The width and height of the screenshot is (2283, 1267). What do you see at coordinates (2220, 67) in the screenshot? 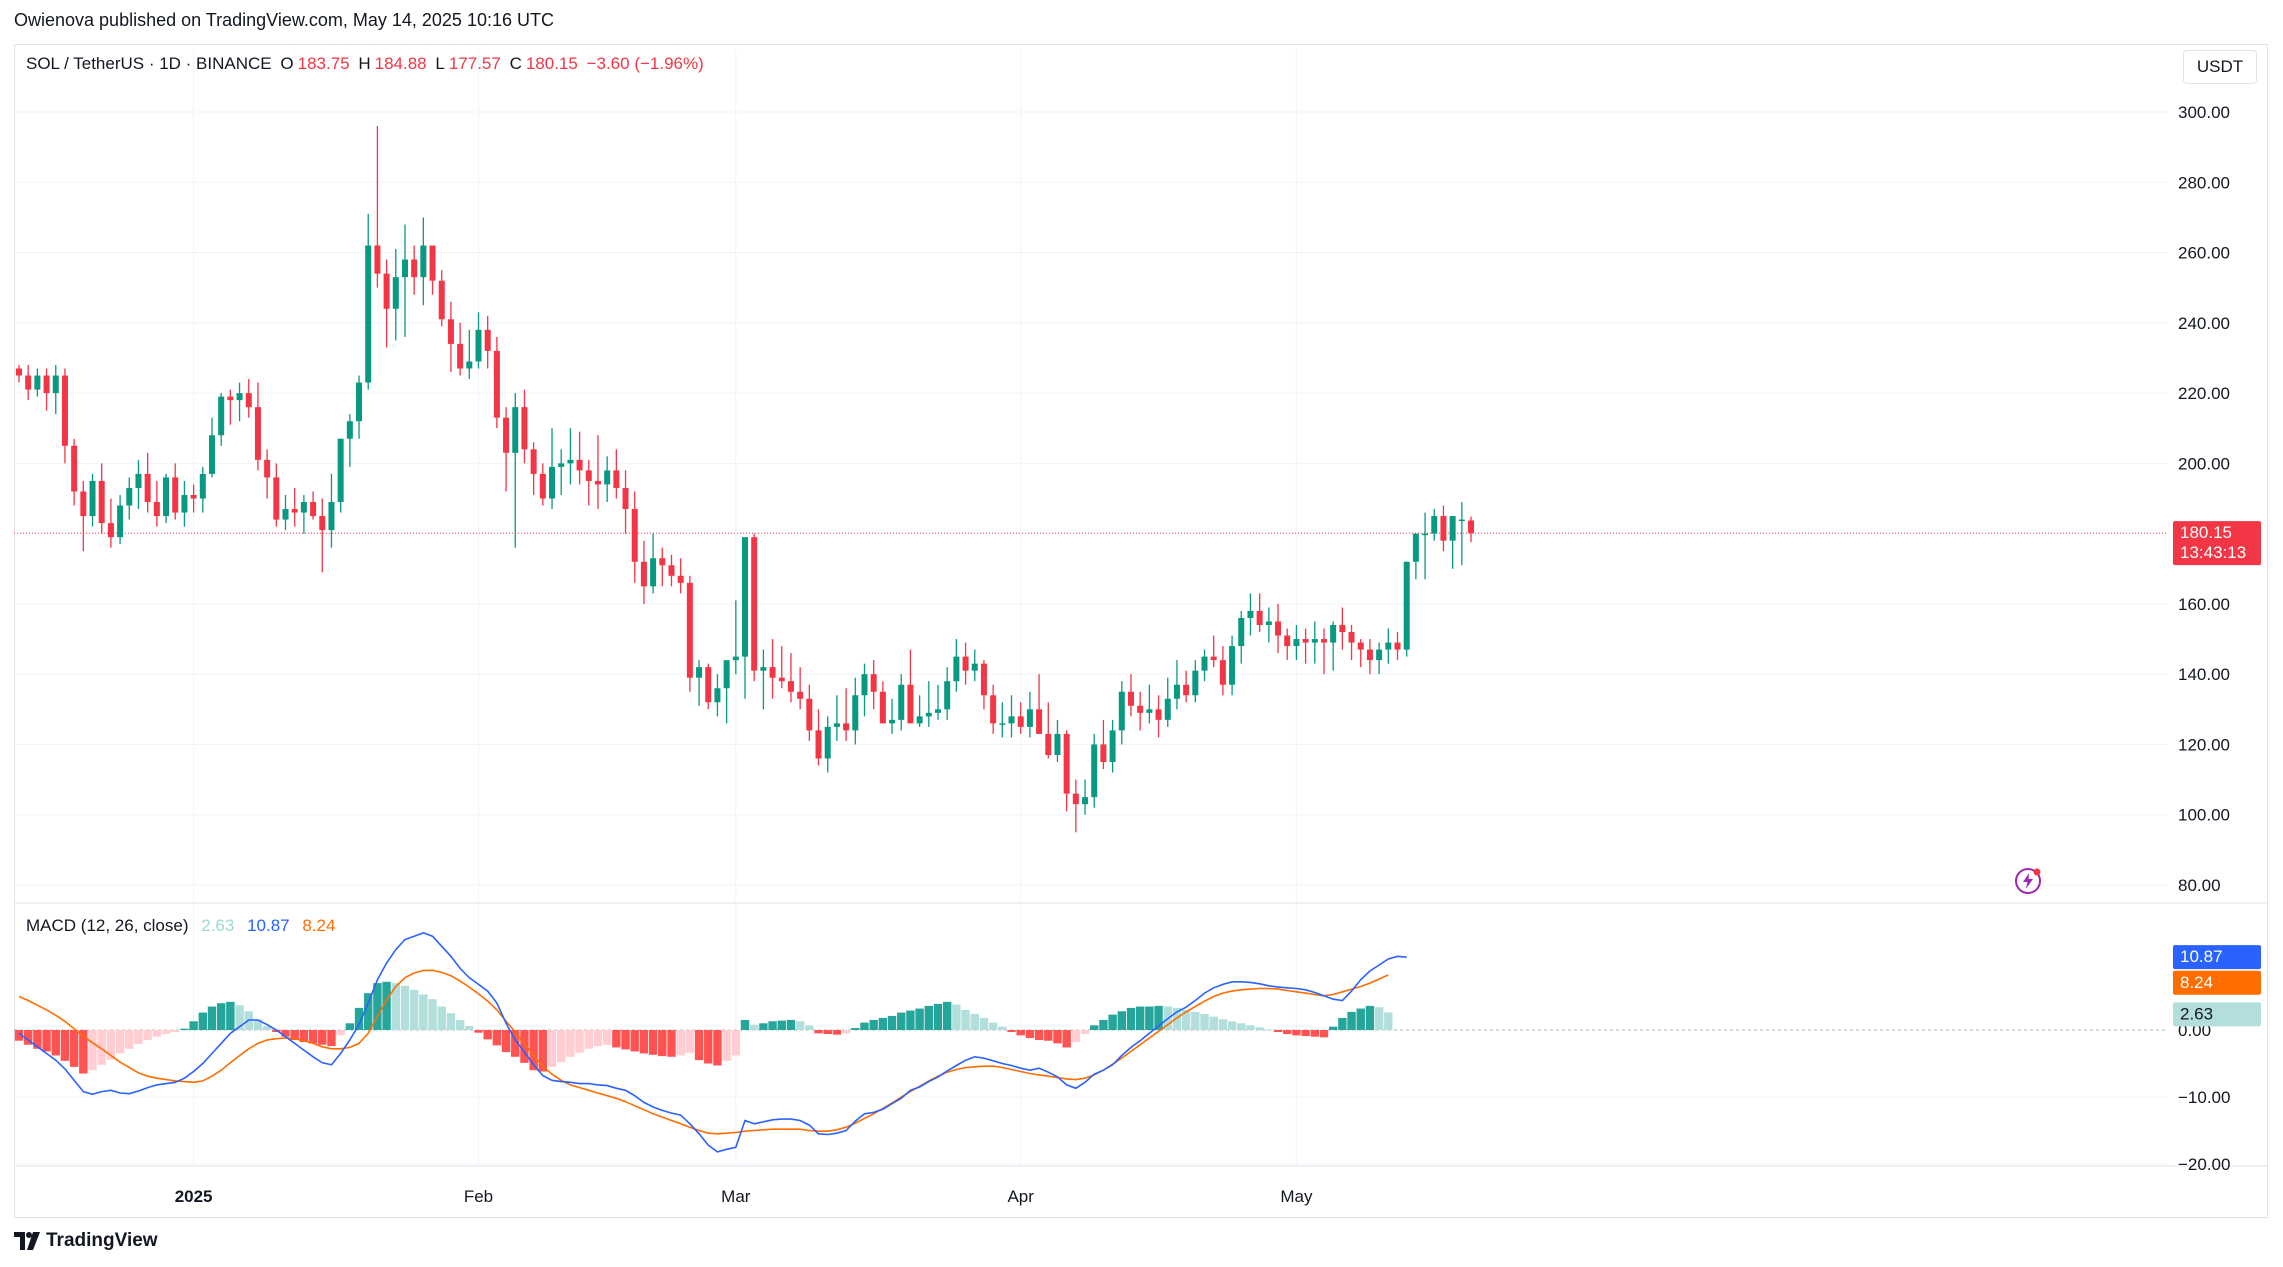
I see `currency-button: USDT` at bounding box center [2220, 67].